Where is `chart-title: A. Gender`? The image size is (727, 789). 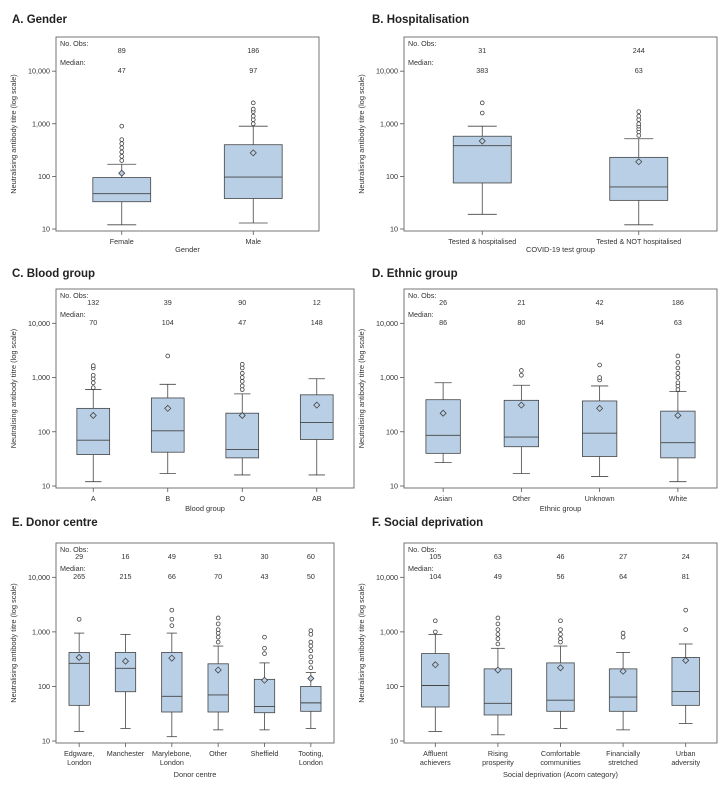
chart-title: A. Gender is located at coordinates (39, 20).